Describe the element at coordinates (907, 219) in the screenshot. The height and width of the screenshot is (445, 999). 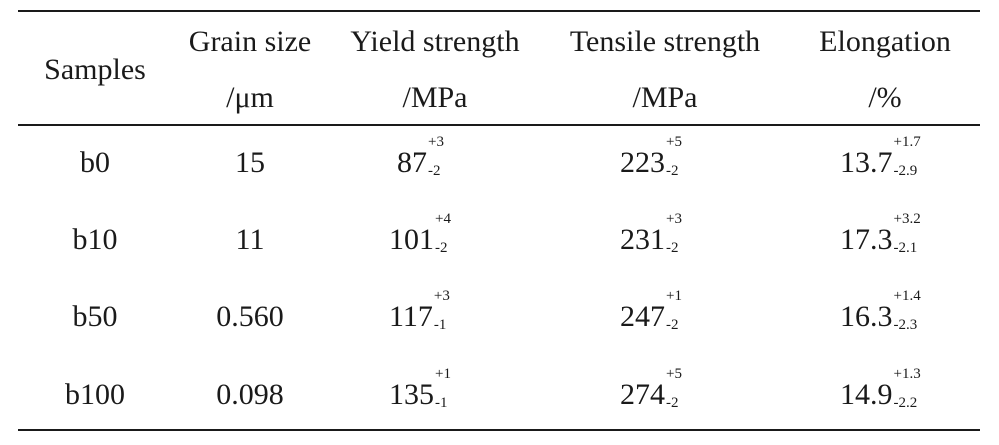
I see `elongation-plus: +3.2` at that location.